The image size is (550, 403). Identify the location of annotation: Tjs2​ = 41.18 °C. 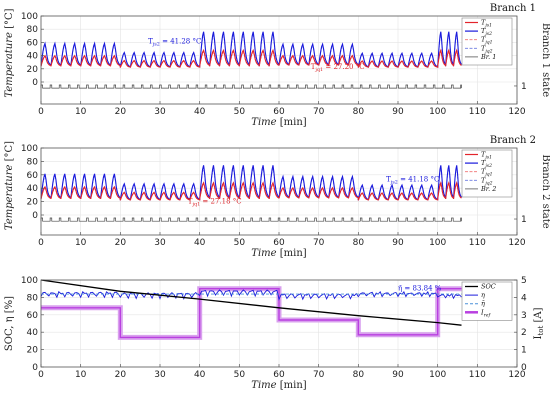
(412, 181).